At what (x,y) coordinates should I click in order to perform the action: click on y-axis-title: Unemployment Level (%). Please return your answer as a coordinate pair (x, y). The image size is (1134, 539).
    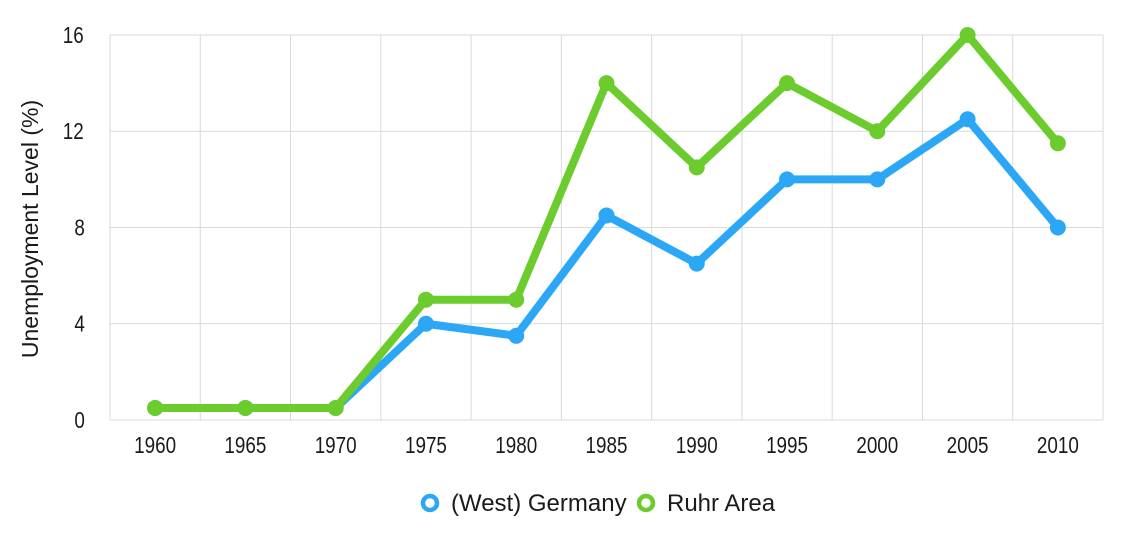
    Looking at the image, I should click on (30, 229).